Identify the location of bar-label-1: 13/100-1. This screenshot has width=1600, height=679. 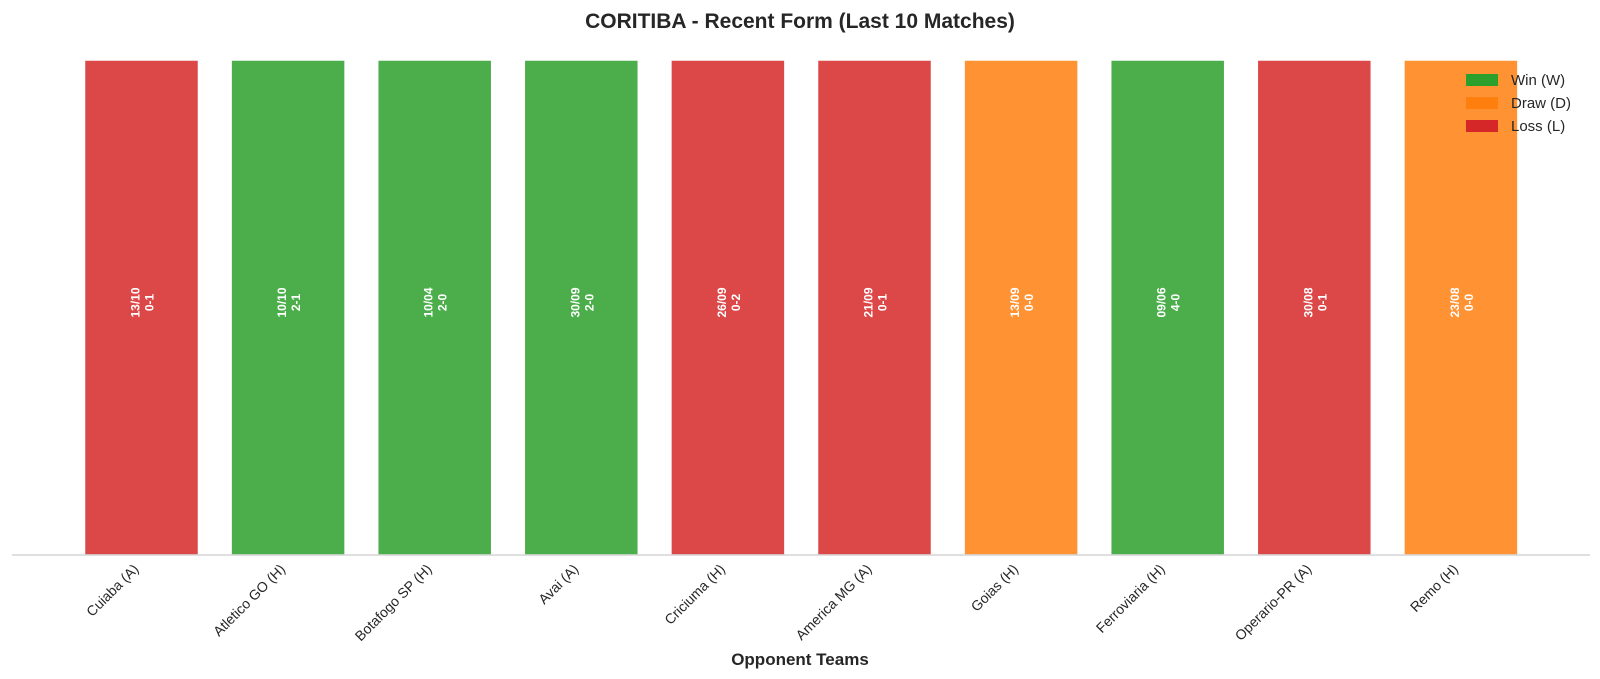
(143, 302).